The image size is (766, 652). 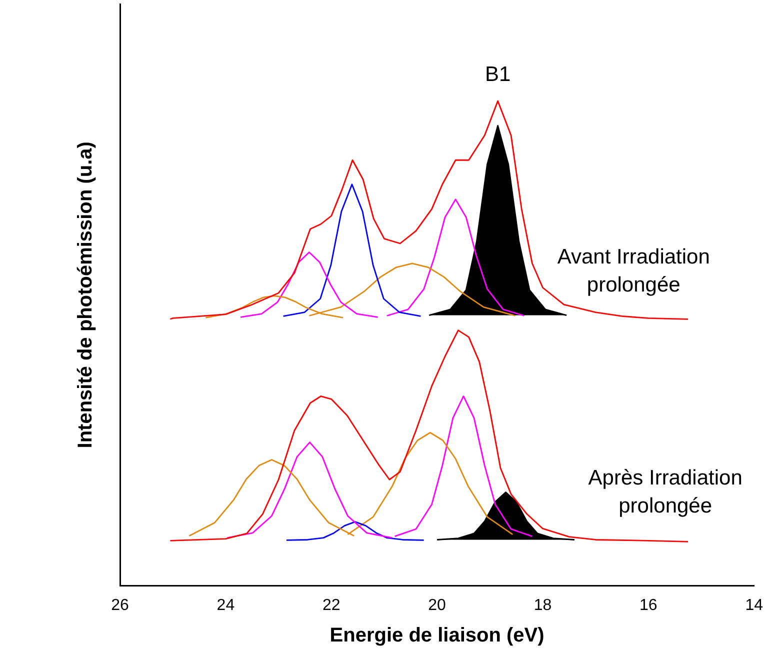 I want to click on x-tick-label: 18, so click(x=543, y=605).